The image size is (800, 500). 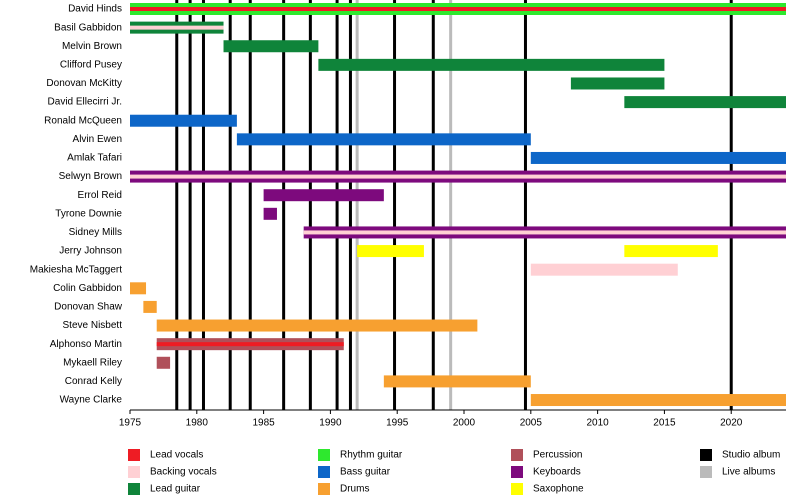 I want to click on row-label: Jerry Johnson, so click(x=90, y=251).